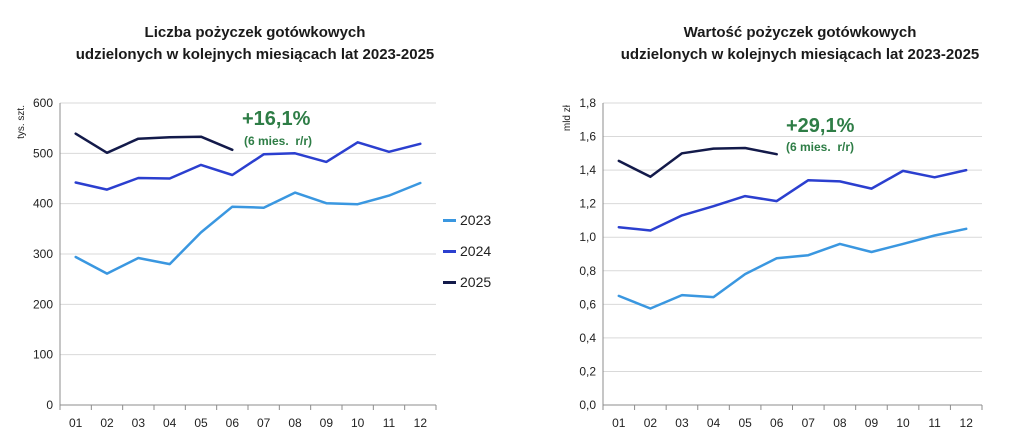 The width and height of the screenshot is (1024, 444). I want to click on chart2-xtick-label: 01, so click(619, 423).